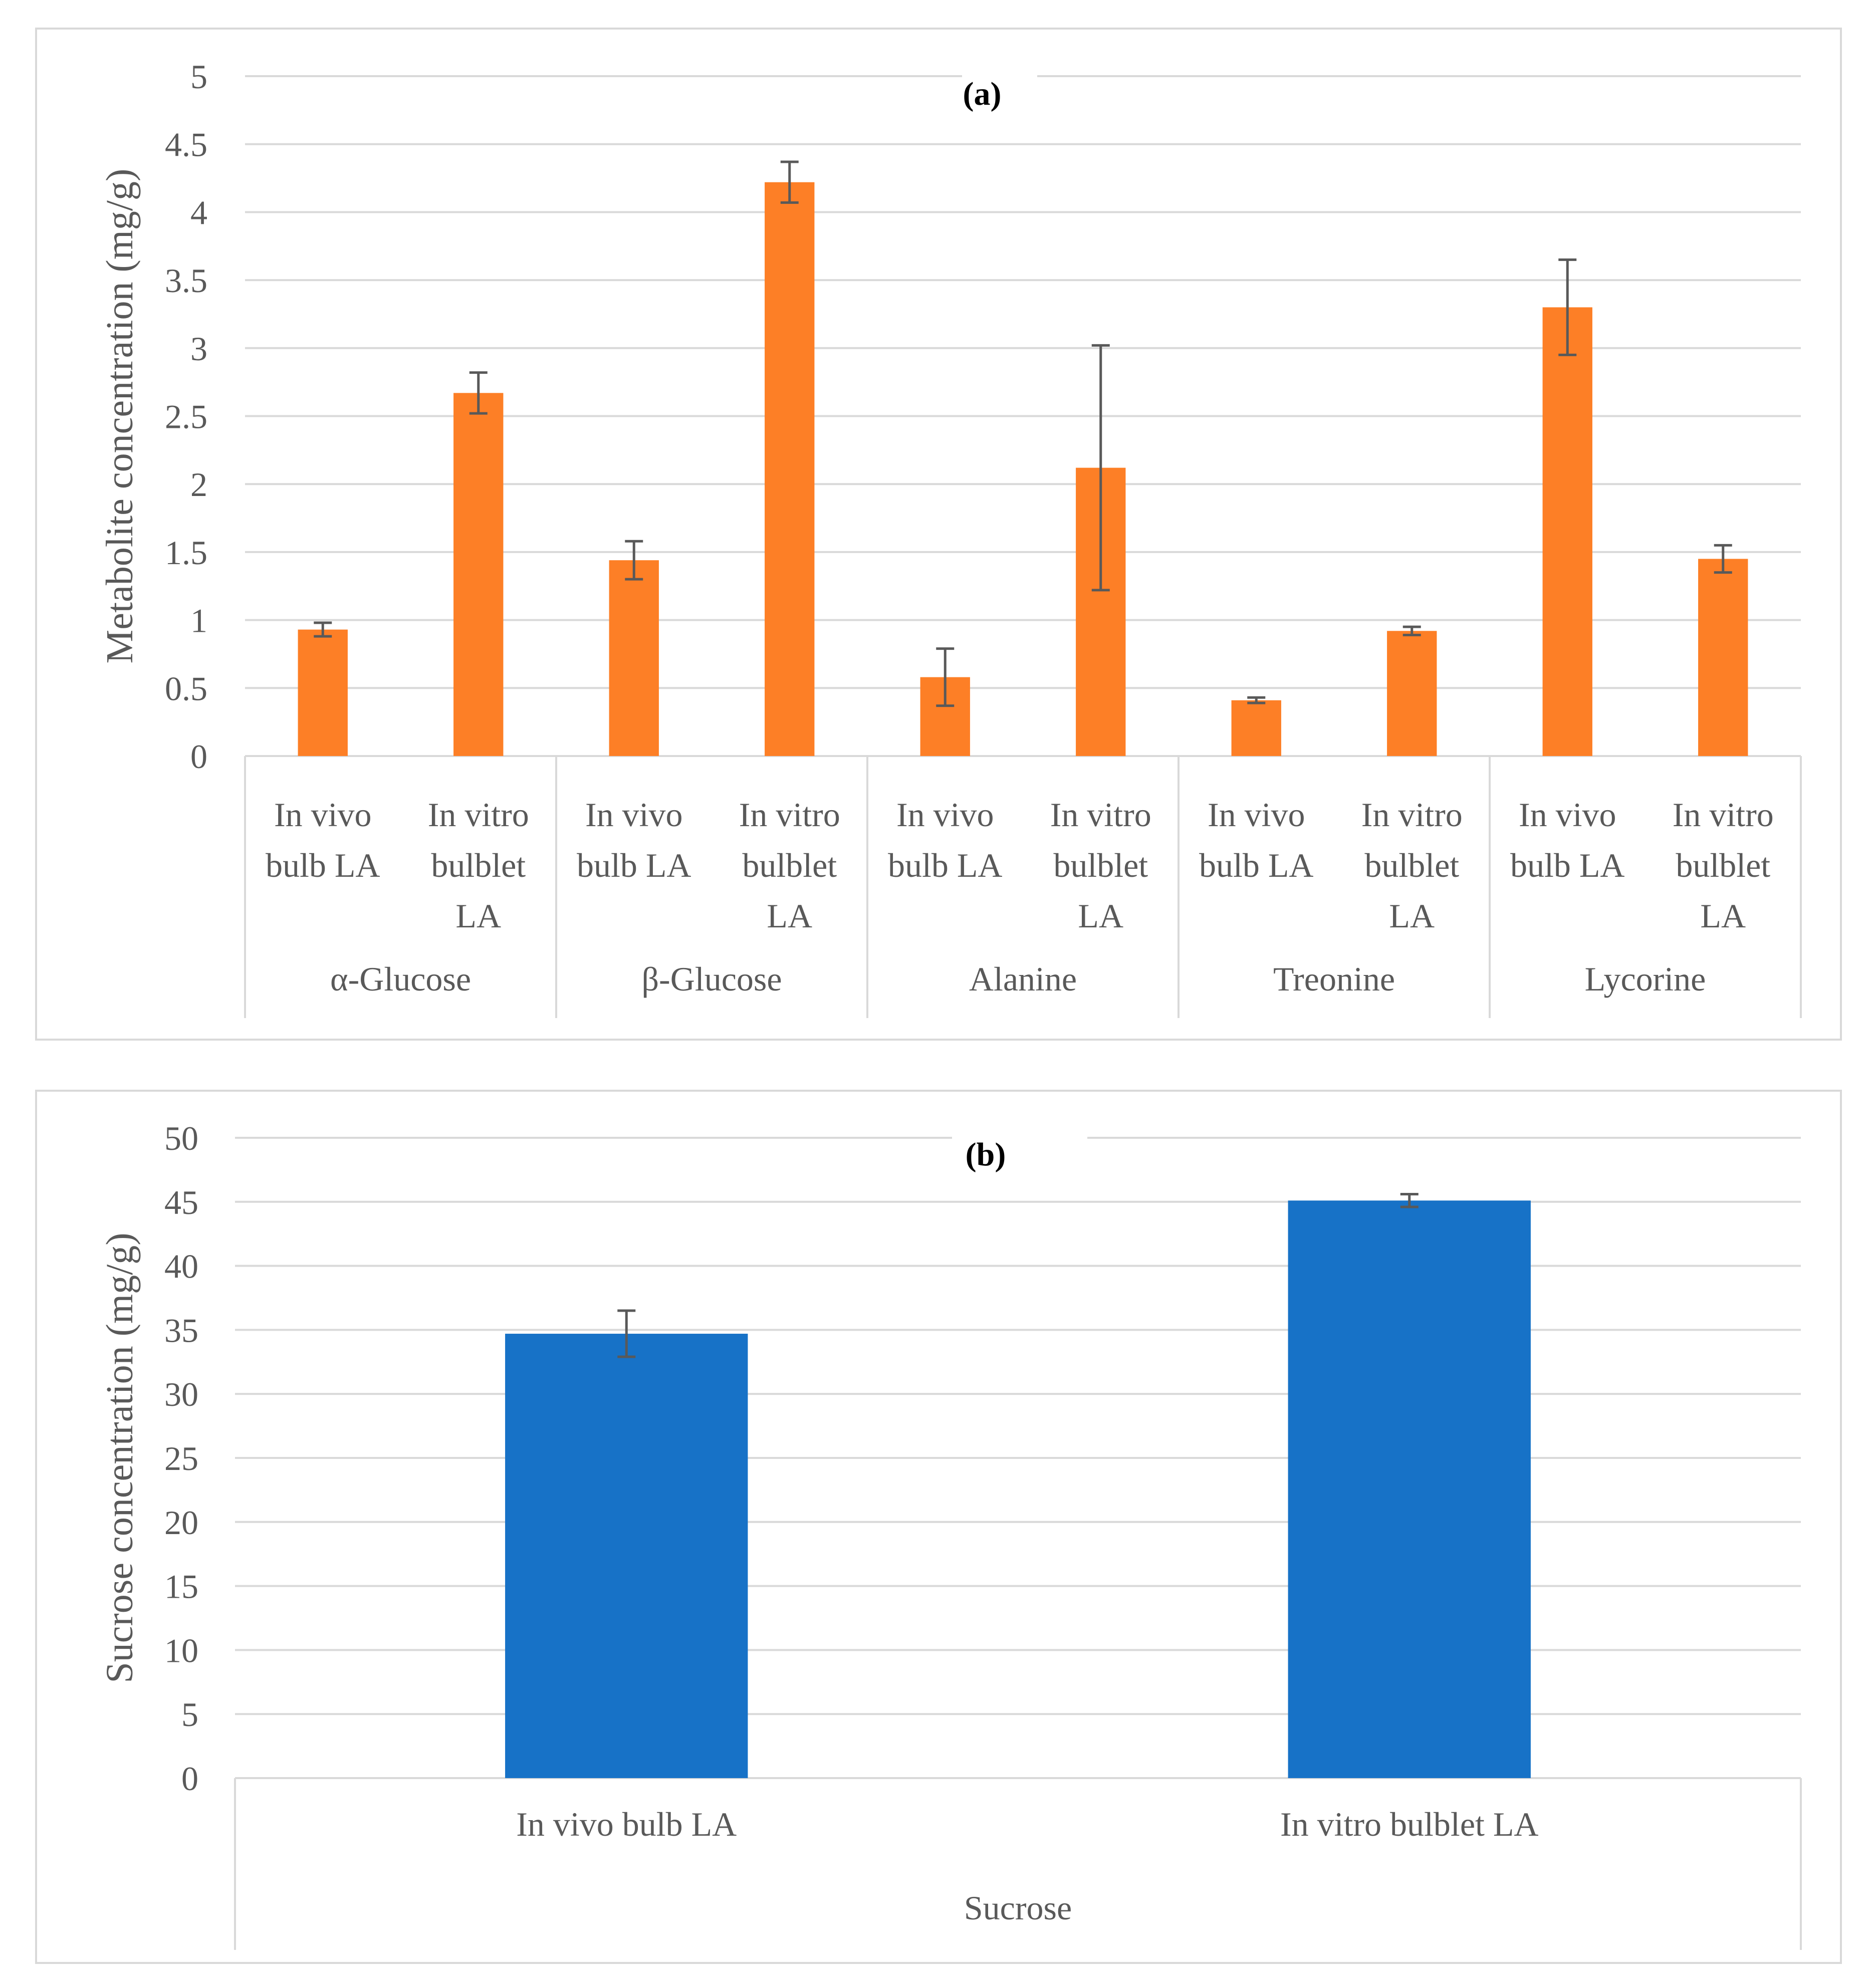 This screenshot has height=1984, width=1876. Describe the element at coordinates (1409, 1824) in the screenshot. I see `x-category-label: In vitro bulblet LA` at that location.